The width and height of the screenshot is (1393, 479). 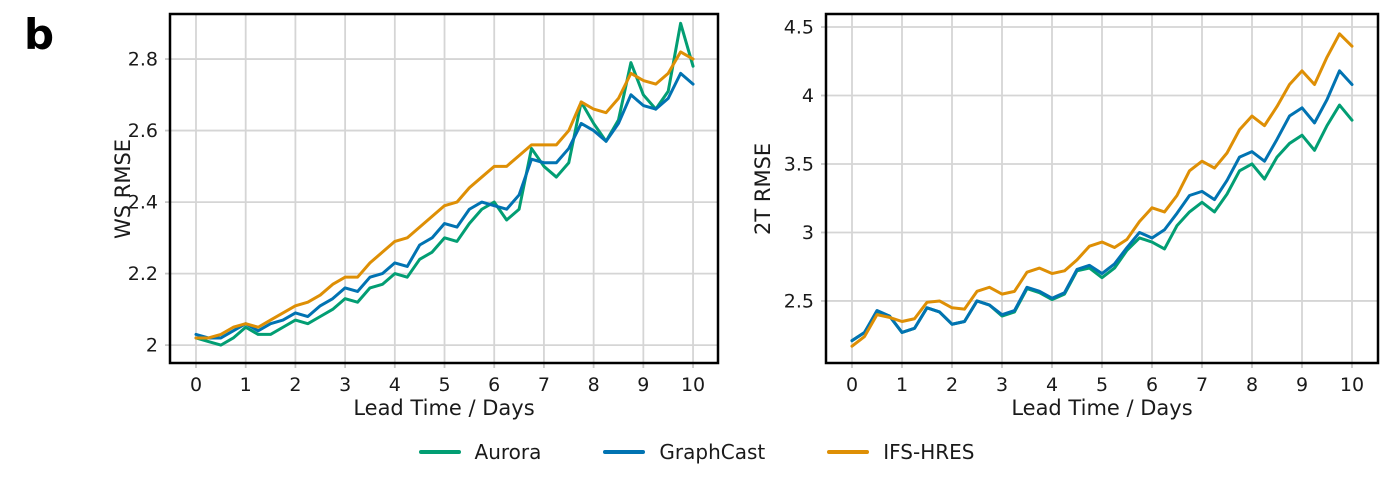 I want to click on legend-item-ifs-hres: IFS-HRES, so click(x=900, y=452).